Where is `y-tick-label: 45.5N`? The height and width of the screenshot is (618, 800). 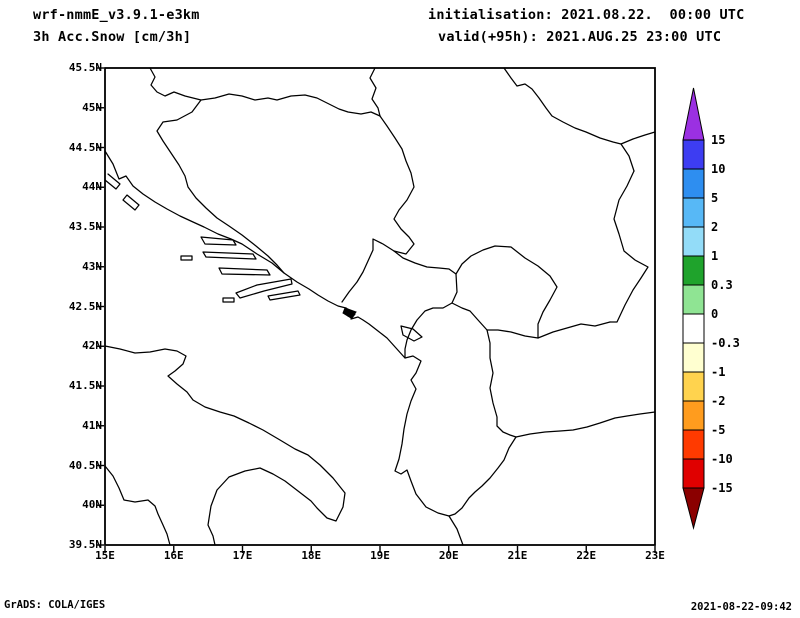 y-tick-label: 45.5N is located at coordinates (85, 67).